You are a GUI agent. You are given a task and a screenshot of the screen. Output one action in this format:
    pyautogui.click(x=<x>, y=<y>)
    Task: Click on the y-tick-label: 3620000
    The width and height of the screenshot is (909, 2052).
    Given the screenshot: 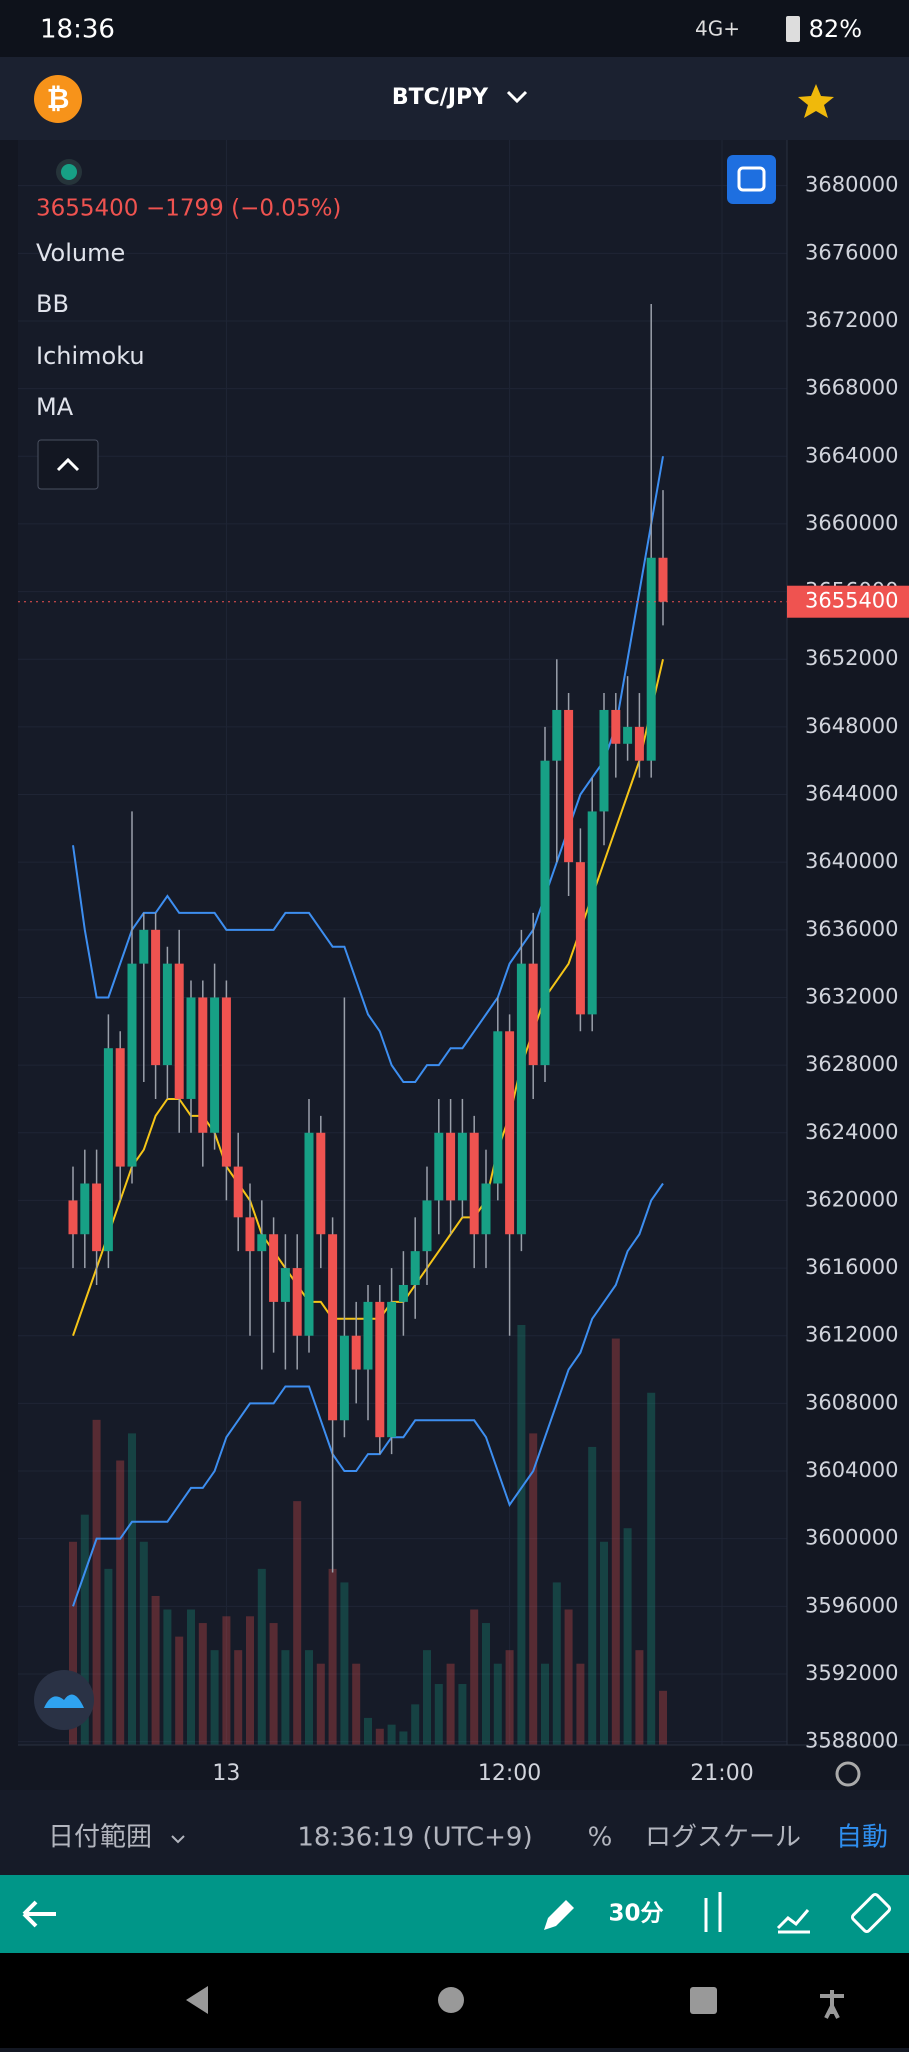 What is the action you would take?
    pyautogui.click(x=852, y=1199)
    